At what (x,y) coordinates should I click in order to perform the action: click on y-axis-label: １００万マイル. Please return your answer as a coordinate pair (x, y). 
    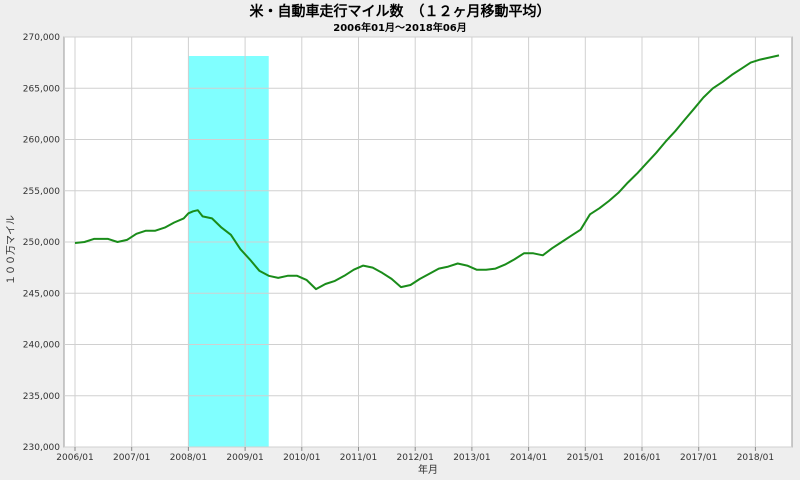
    Looking at the image, I should click on (11, 250).